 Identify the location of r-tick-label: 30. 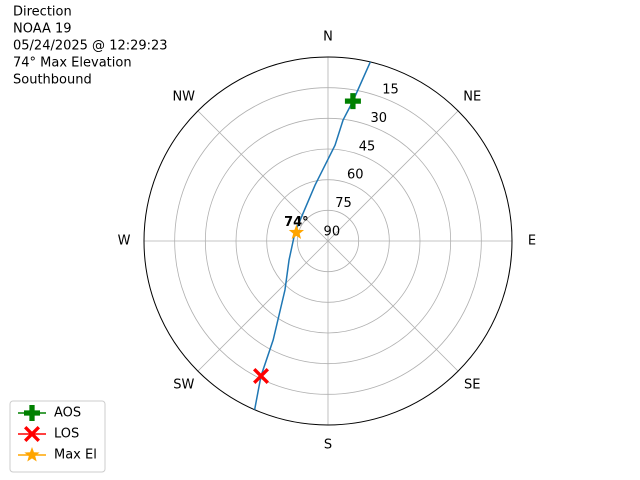
(378, 118).